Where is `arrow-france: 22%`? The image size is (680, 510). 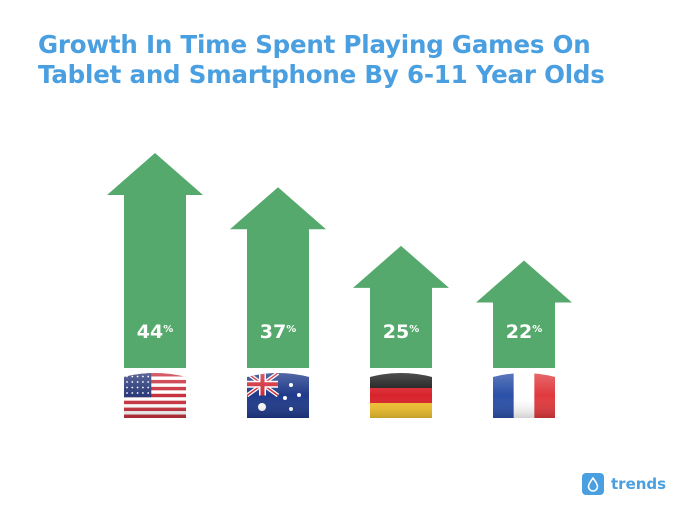
arrow-france: 22% is located at coordinates (524, 314).